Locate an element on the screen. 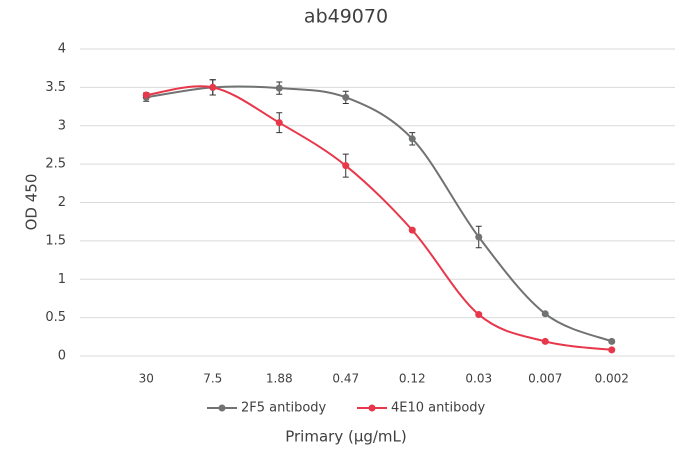  x-tick-label: 0.12 is located at coordinates (412, 379).